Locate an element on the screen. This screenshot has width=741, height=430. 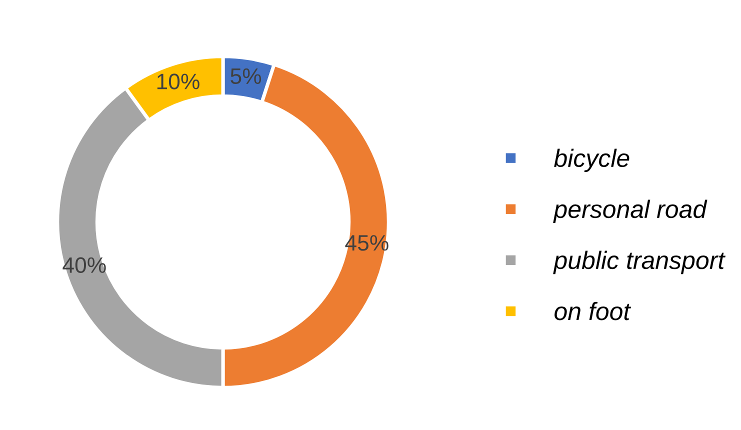
legend-label: bicycle is located at coordinates (592, 160).